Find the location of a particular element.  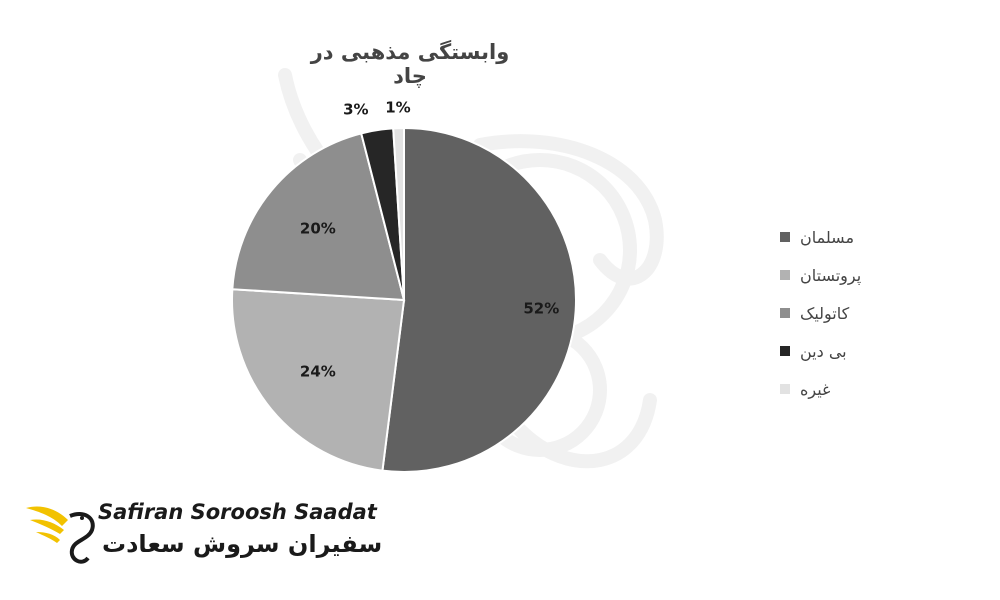

slice-muslim is located at coordinates (479, 299).